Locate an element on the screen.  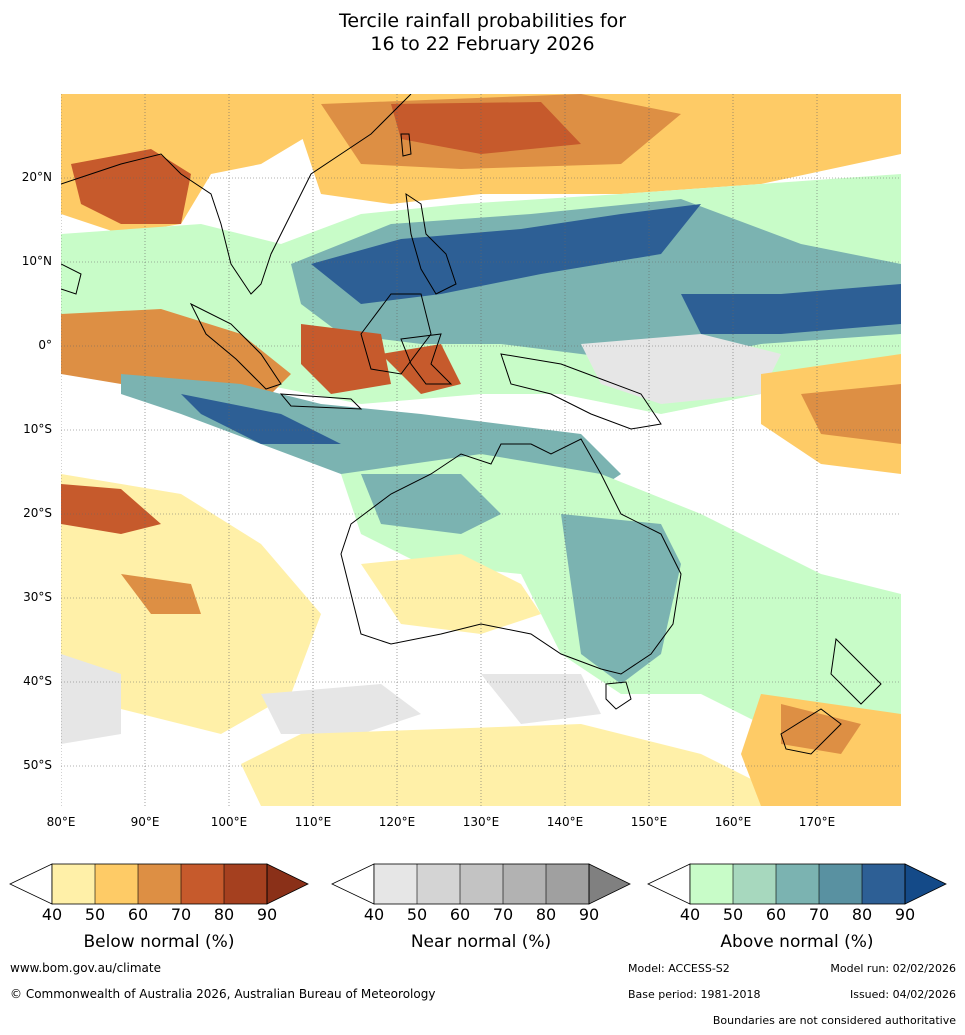
colorbar-above-title: Above normal (%) is located at coordinates (797, 942).